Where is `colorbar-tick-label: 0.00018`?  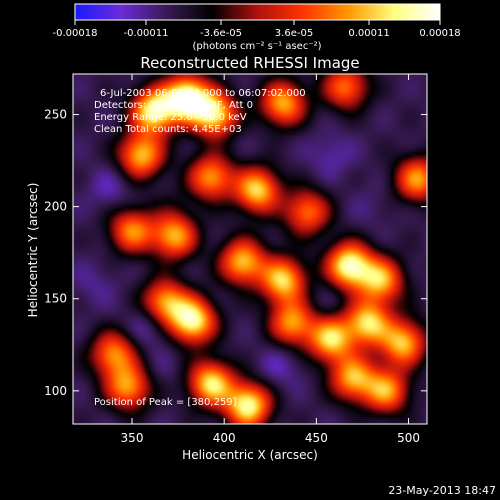
colorbar-tick-label: 0.00018 is located at coordinates (439, 33).